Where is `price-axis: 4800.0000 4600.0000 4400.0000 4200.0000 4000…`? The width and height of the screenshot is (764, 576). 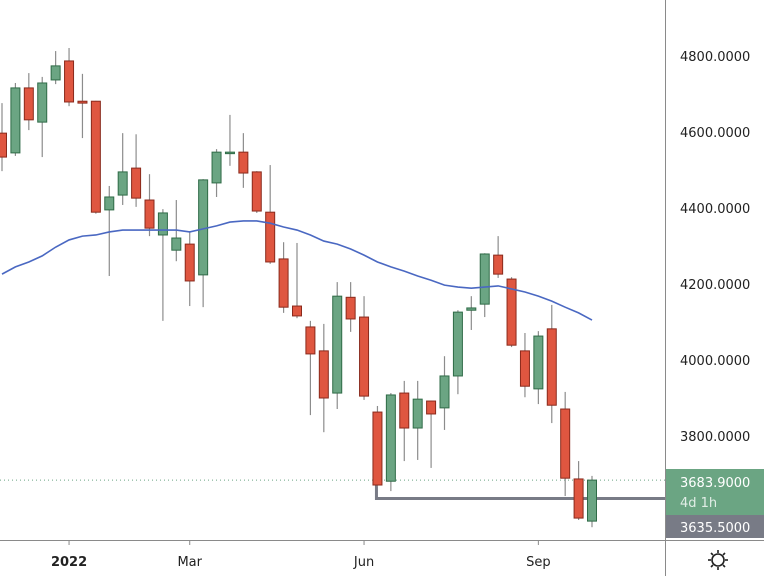 price-axis: 4800.0000 4600.0000 4400.0000 4200.0000 4000… is located at coordinates (715, 247).